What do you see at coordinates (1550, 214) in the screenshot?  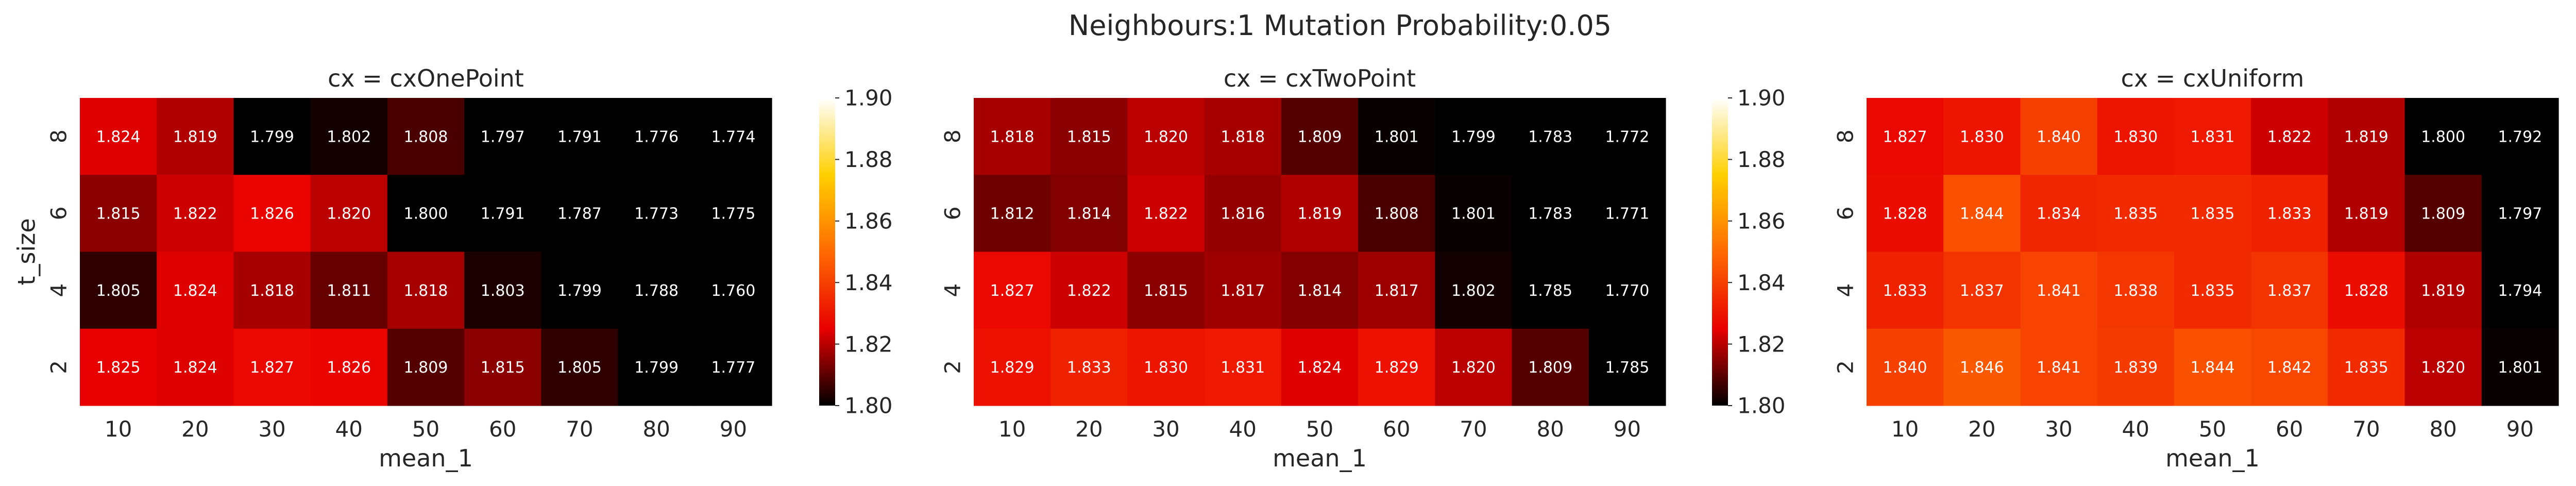 I see `cell-annotation: 1.783` at bounding box center [1550, 214].